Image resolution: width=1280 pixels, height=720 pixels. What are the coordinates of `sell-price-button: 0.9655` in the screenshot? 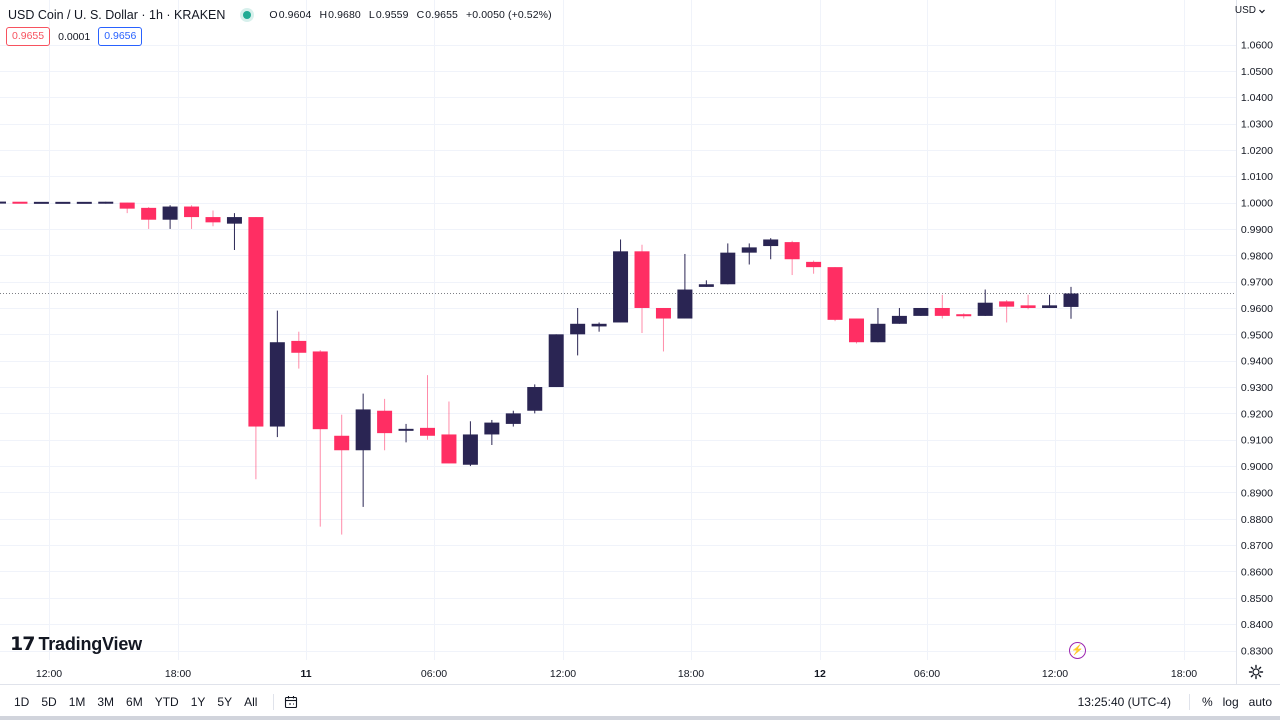 It's located at (28, 36).